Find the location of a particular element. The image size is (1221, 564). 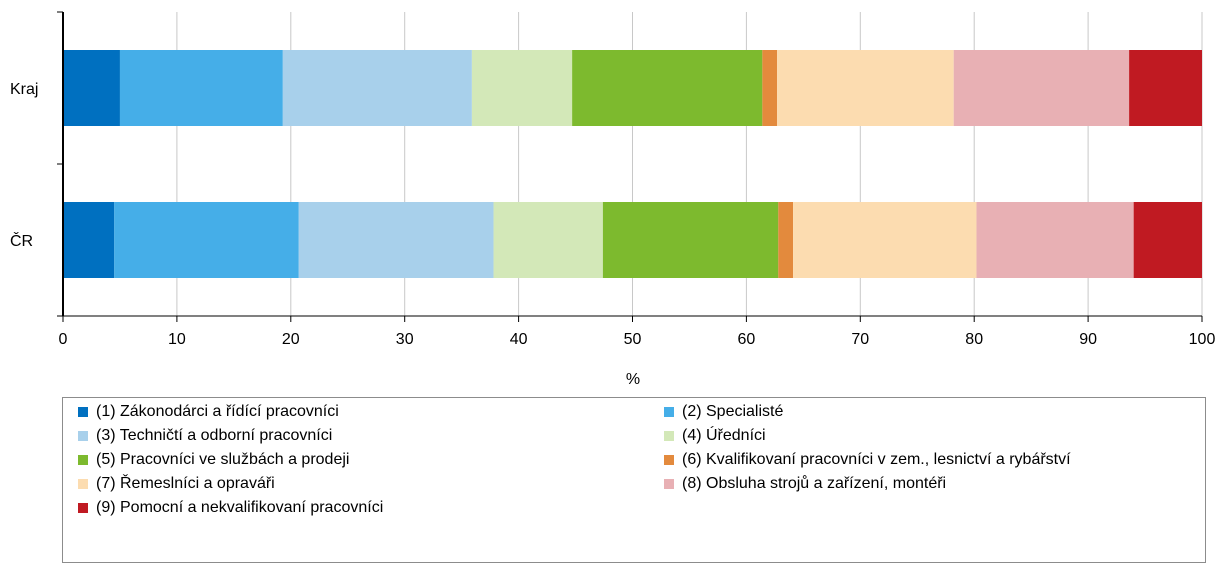

legend-item: (2) Specialisté is located at coordinates (723, 412).